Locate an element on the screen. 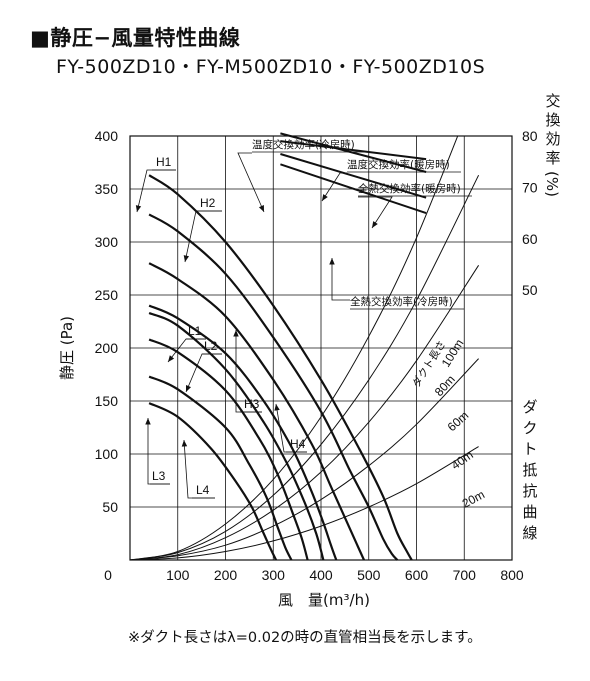 The width and height of the screenshot is (590, 681). efficiency-label-text: 全熱交換効率(冷房時) is located at coordinates (401, 301).